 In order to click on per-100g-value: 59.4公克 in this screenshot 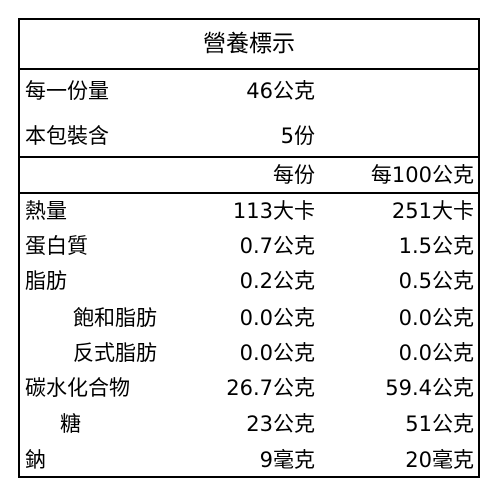, I will do `click(429, 388)`.